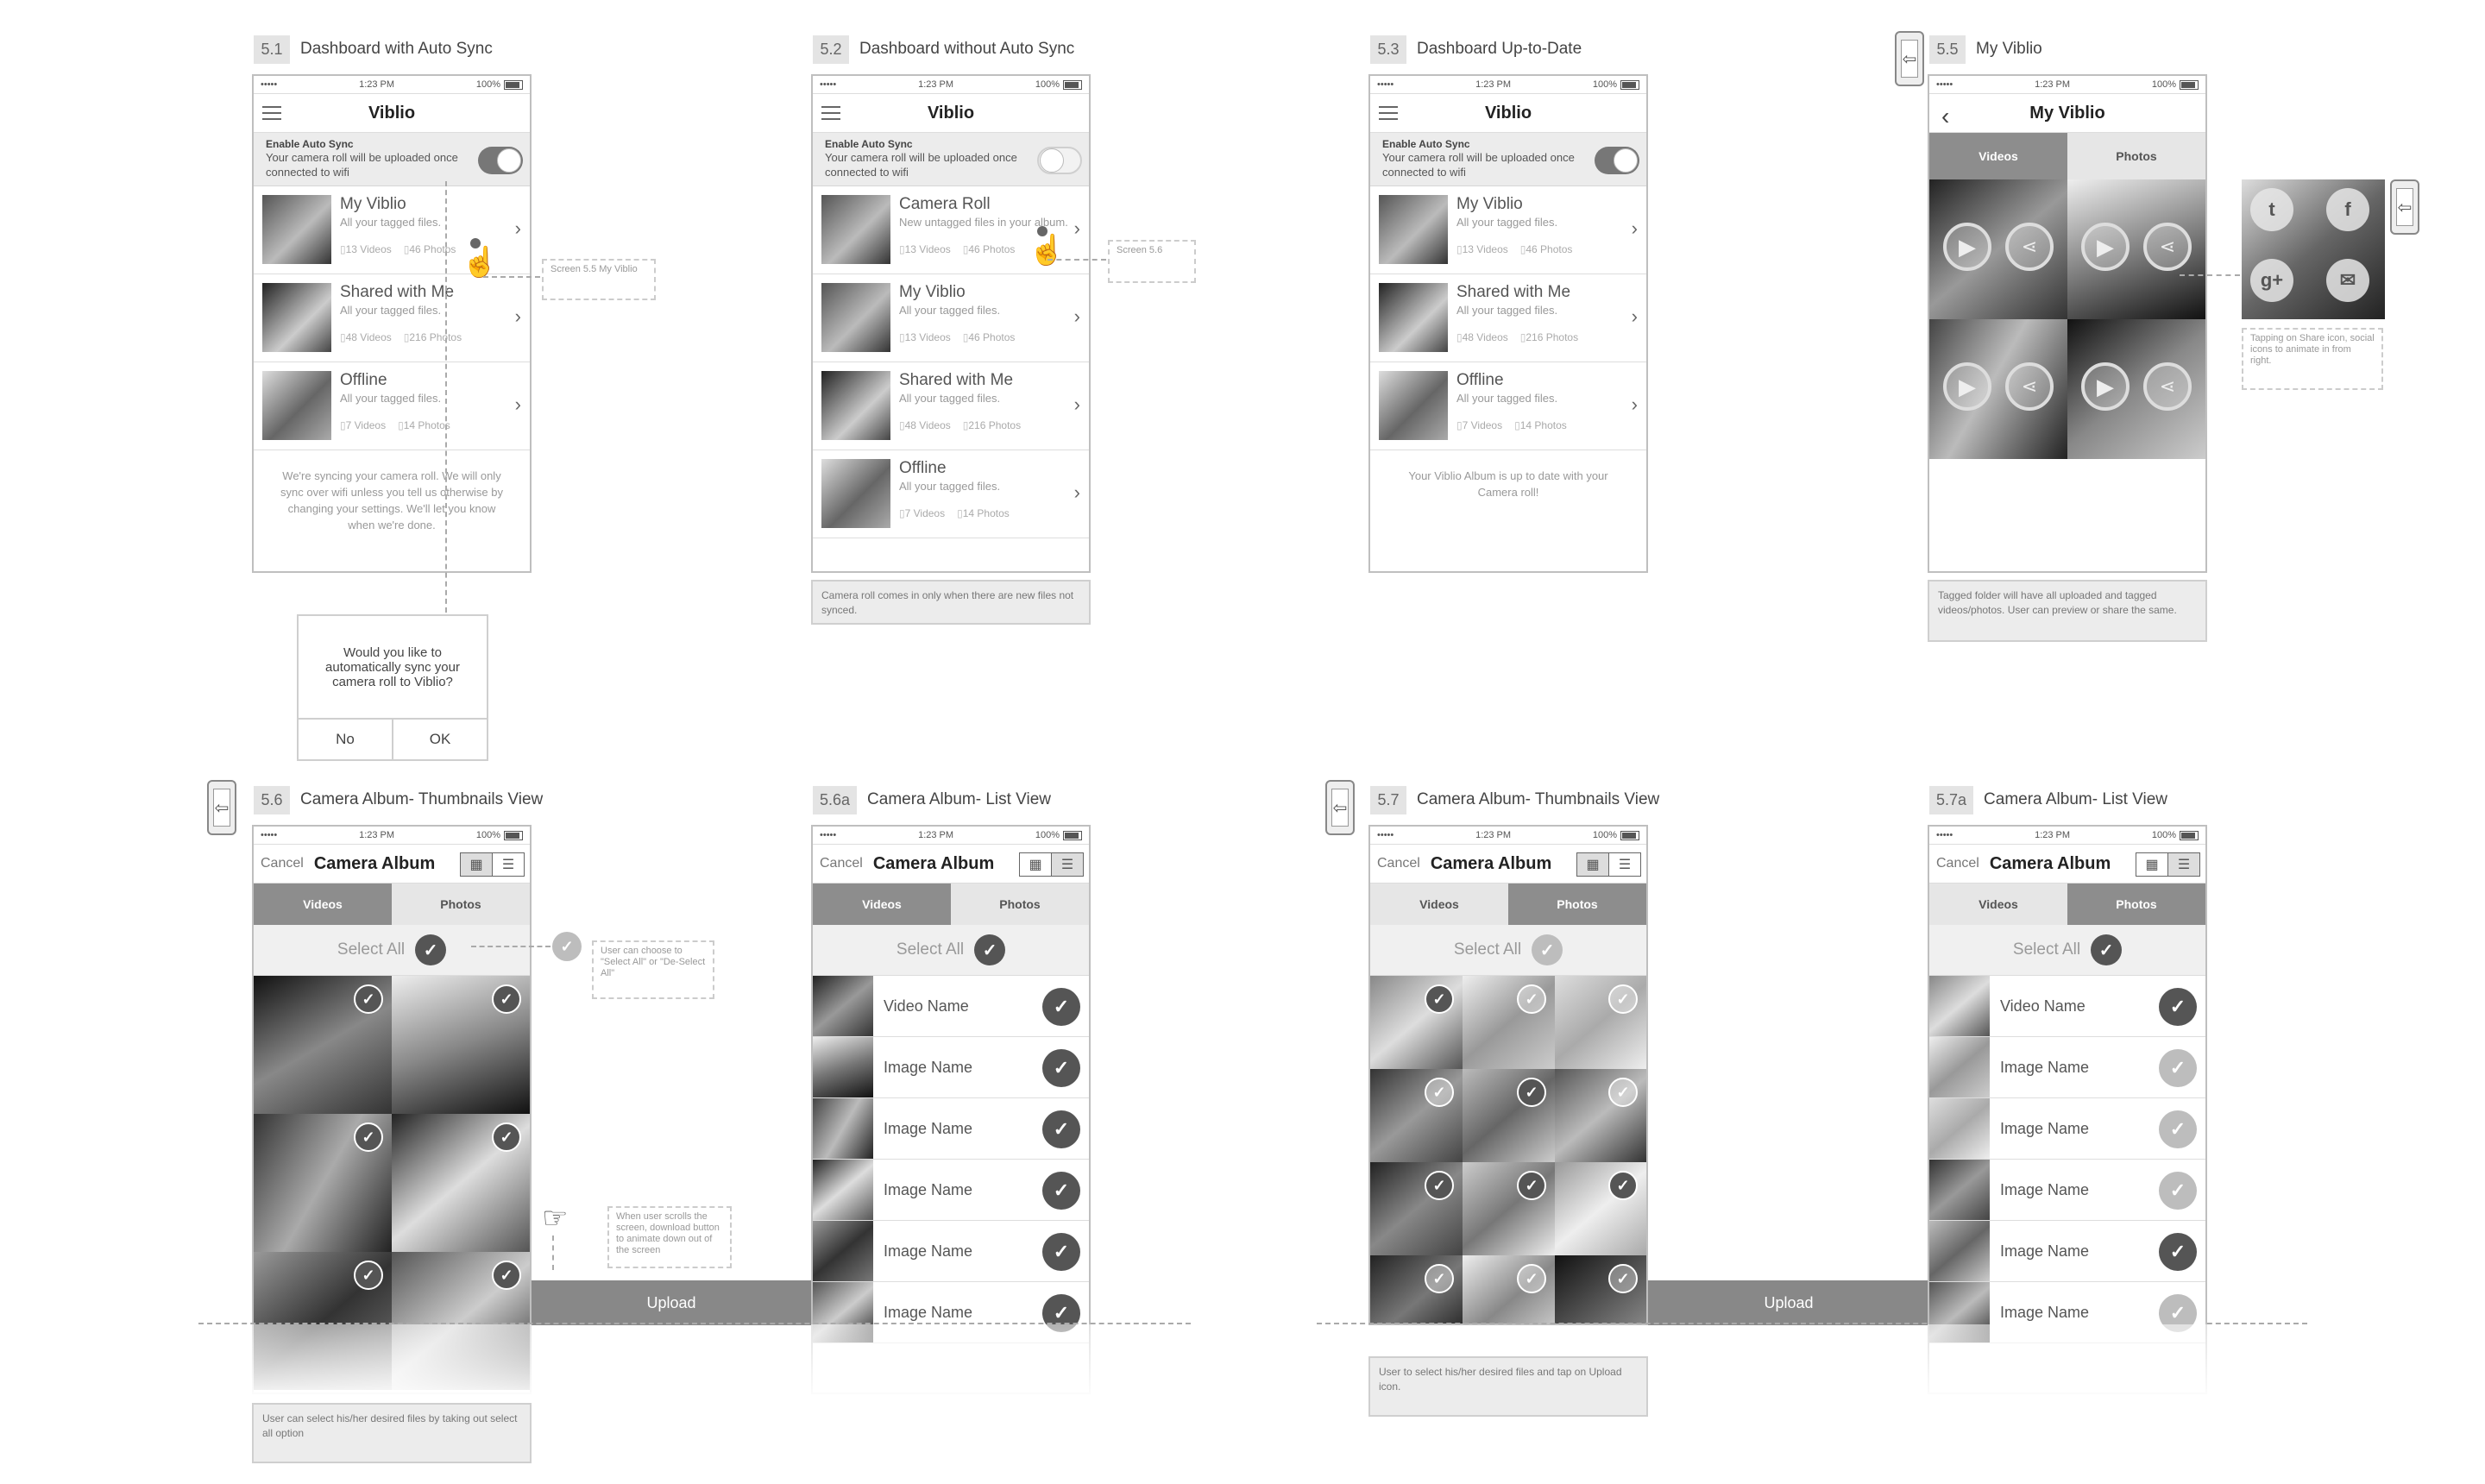 This screenshot has width=2485, height=1484. What do you see at coordinates (2107, 949) in the screenshot?
I see `select-all-check-icon: ✓` at bounding box center [2107, 949].